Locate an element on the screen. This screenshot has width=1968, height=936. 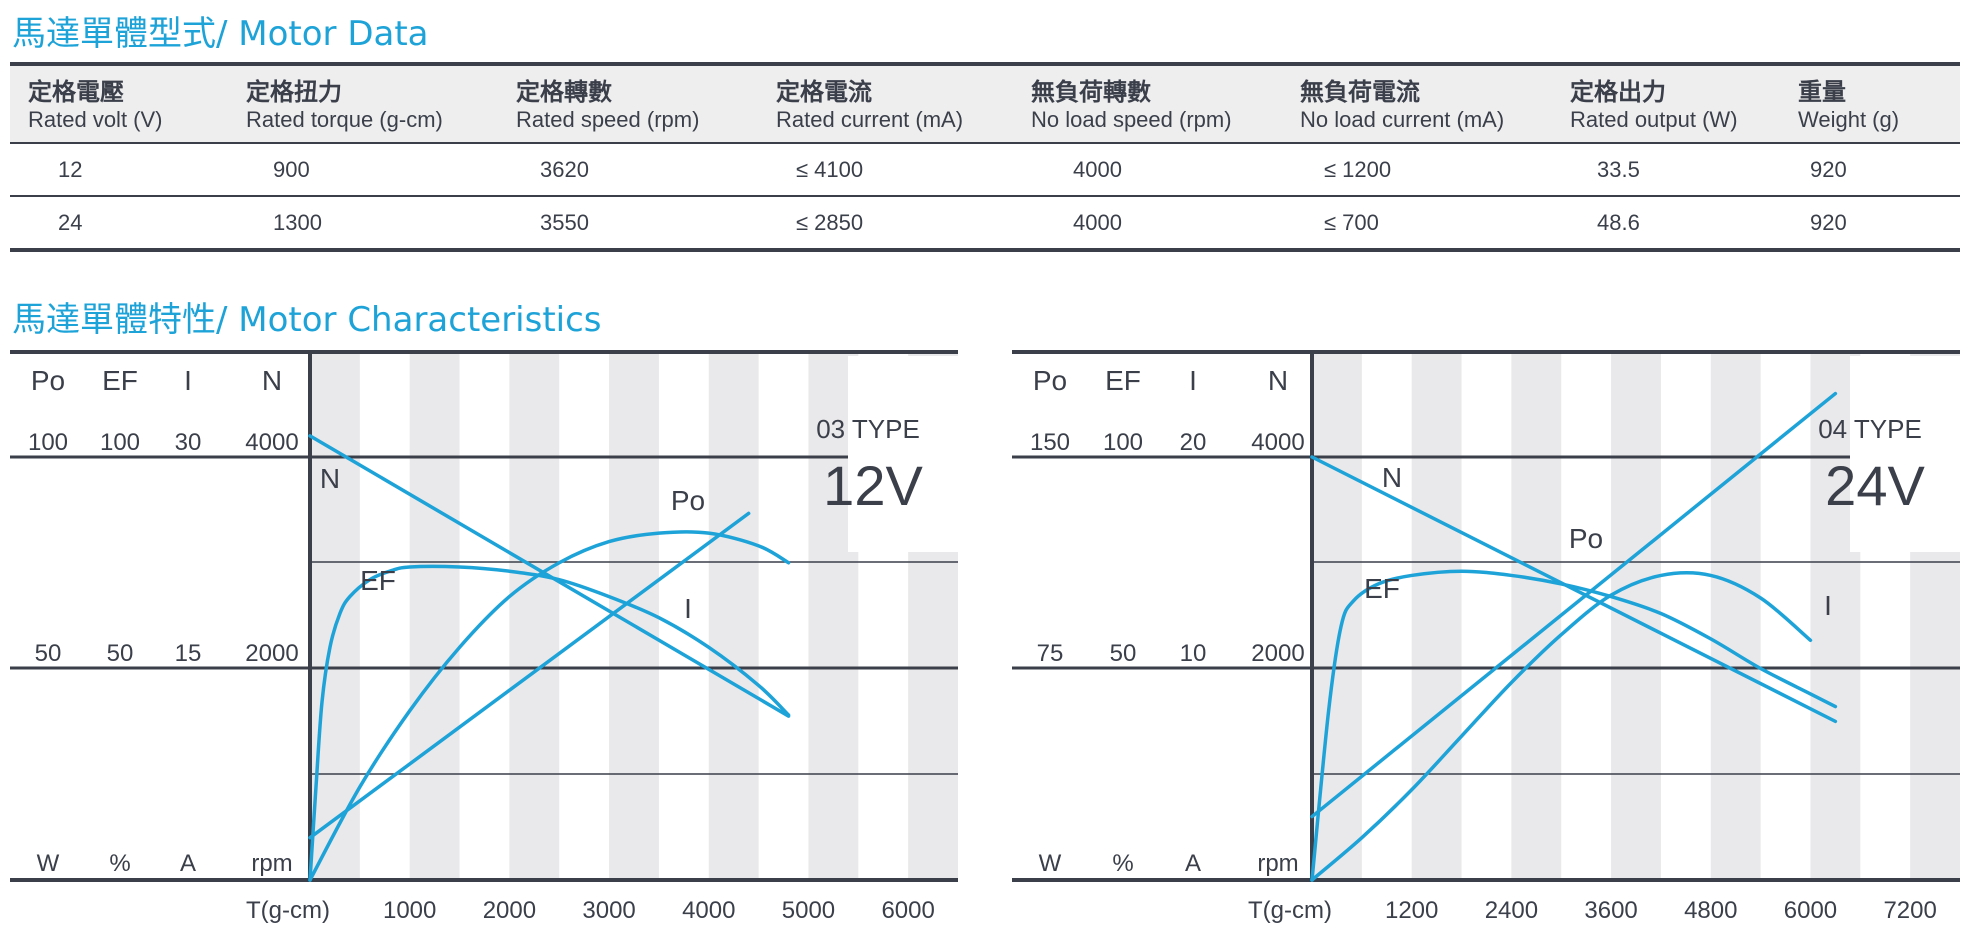
x-tick-label: 2400 is located at coordinates (1511, 910).